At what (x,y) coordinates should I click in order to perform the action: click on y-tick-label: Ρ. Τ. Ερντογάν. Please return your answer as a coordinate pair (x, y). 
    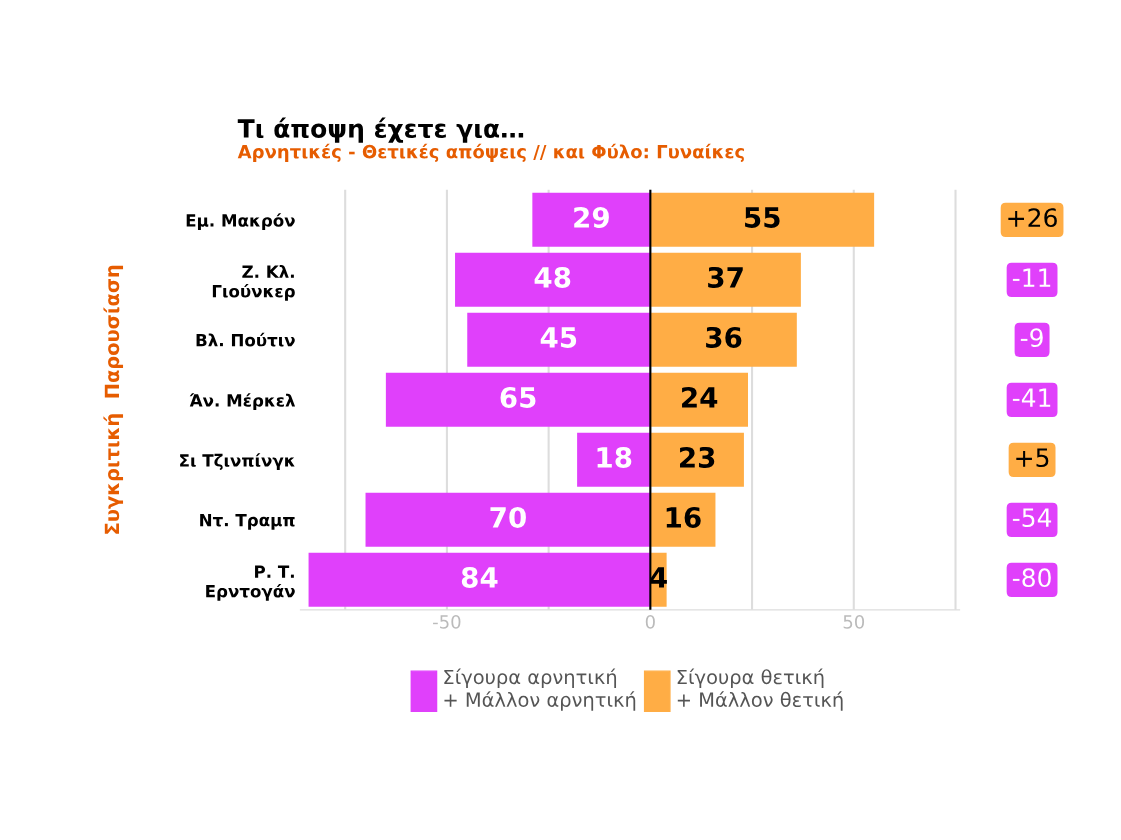
    Looking at the image, I should click on (250, 583).